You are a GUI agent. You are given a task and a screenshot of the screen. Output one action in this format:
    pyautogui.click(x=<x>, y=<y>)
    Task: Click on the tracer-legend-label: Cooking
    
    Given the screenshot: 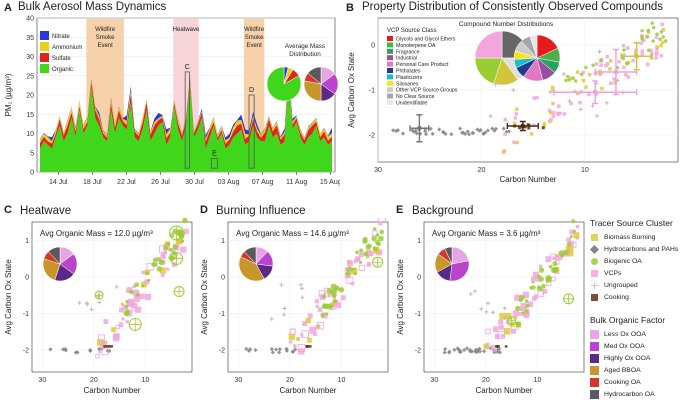 What is the action you would take?
    pyautogui.click(x=616, y=297)
    